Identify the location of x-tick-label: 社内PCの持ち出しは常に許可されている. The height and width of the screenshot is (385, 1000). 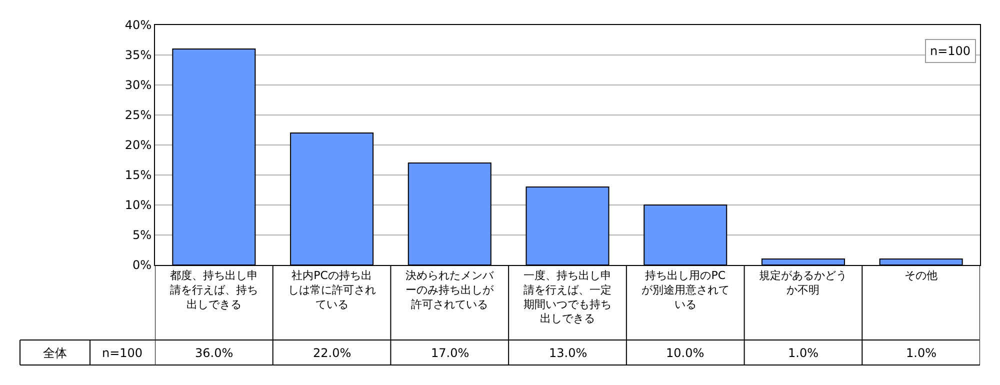
(332, 290).